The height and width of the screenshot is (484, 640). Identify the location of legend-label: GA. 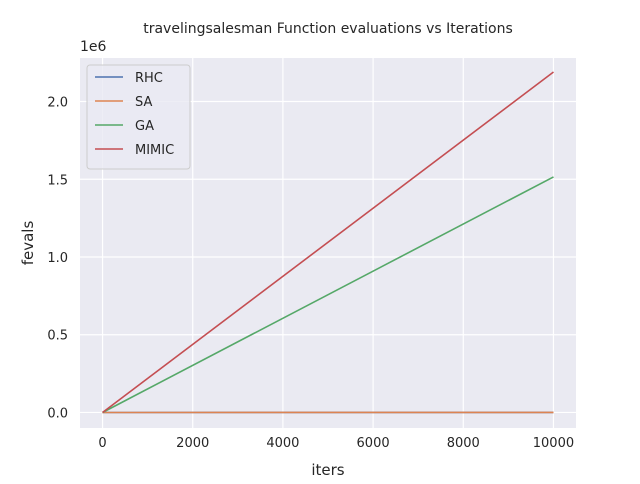
(144, 126).